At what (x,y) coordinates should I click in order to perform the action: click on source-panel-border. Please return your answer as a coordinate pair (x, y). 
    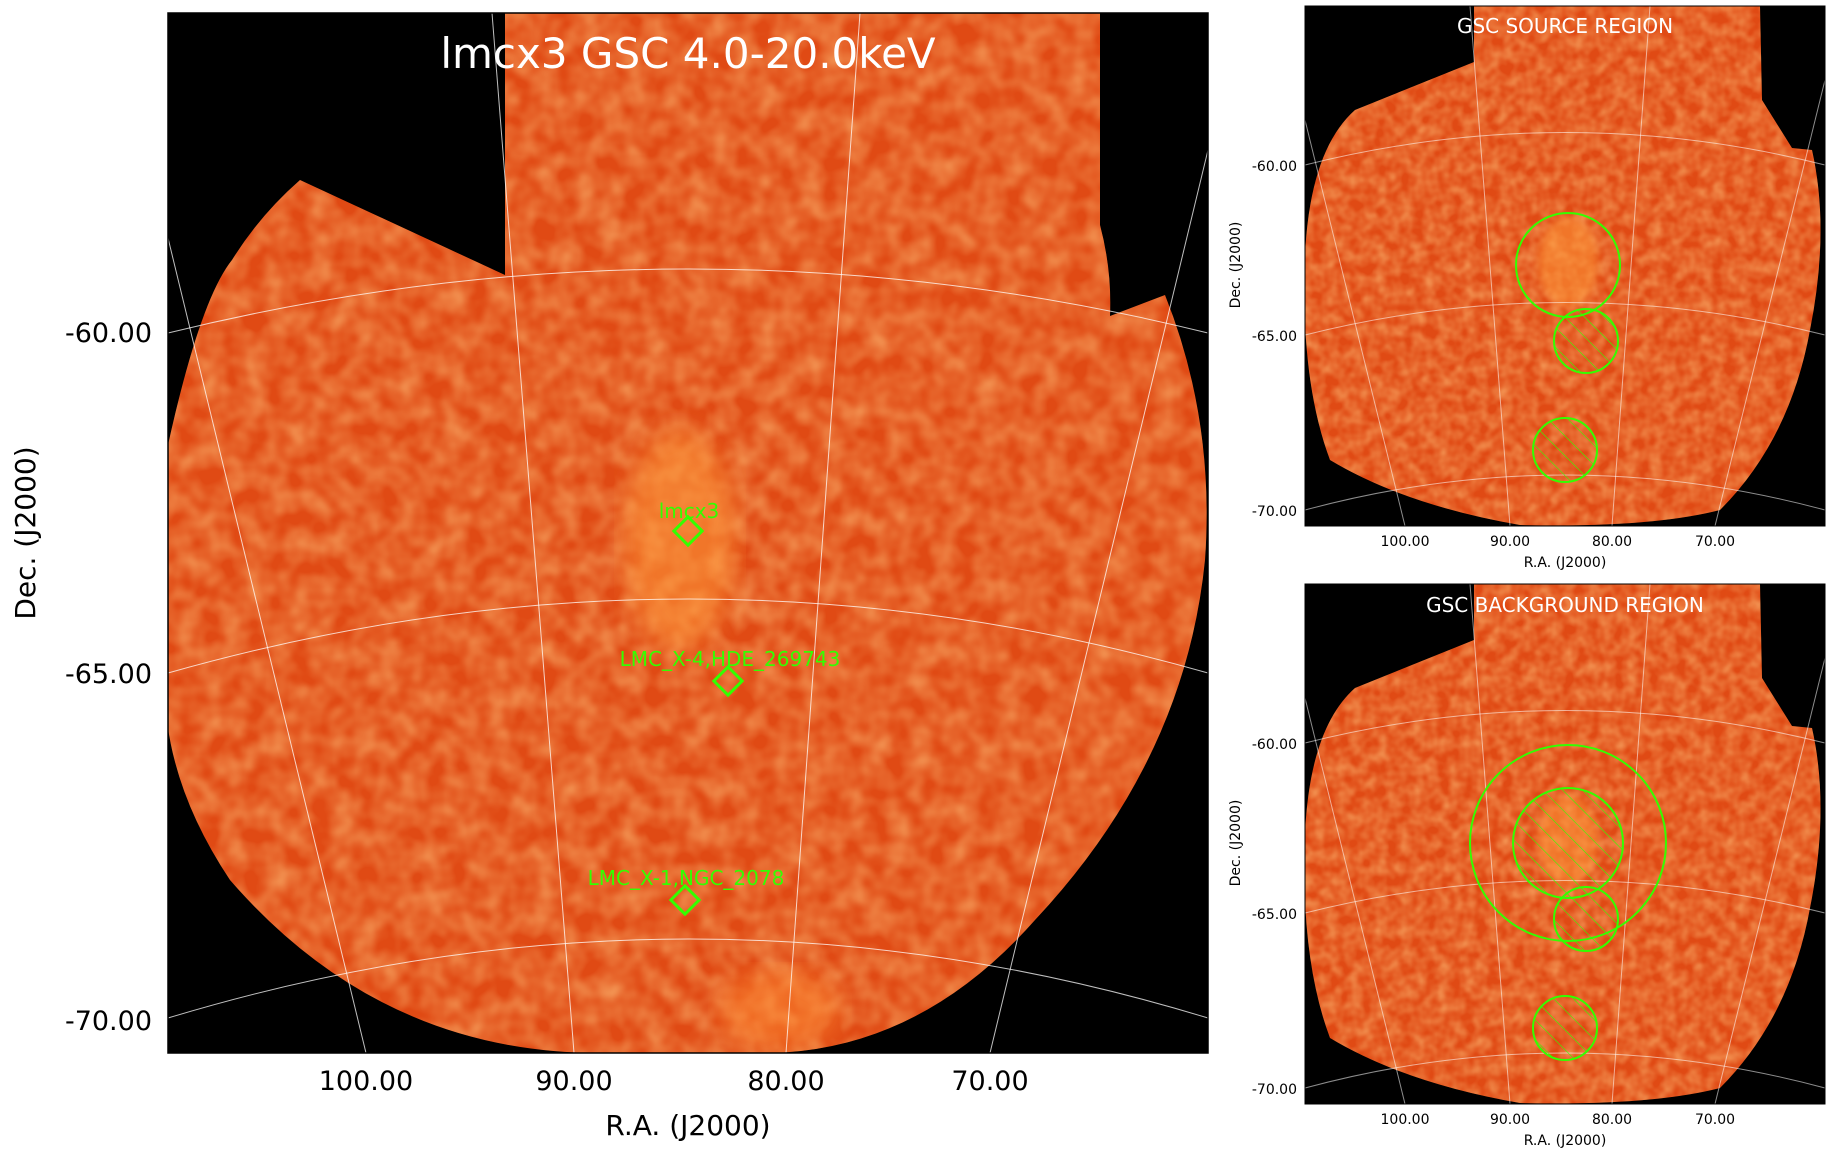
    Looking at the image, I should click on (1565, 266).